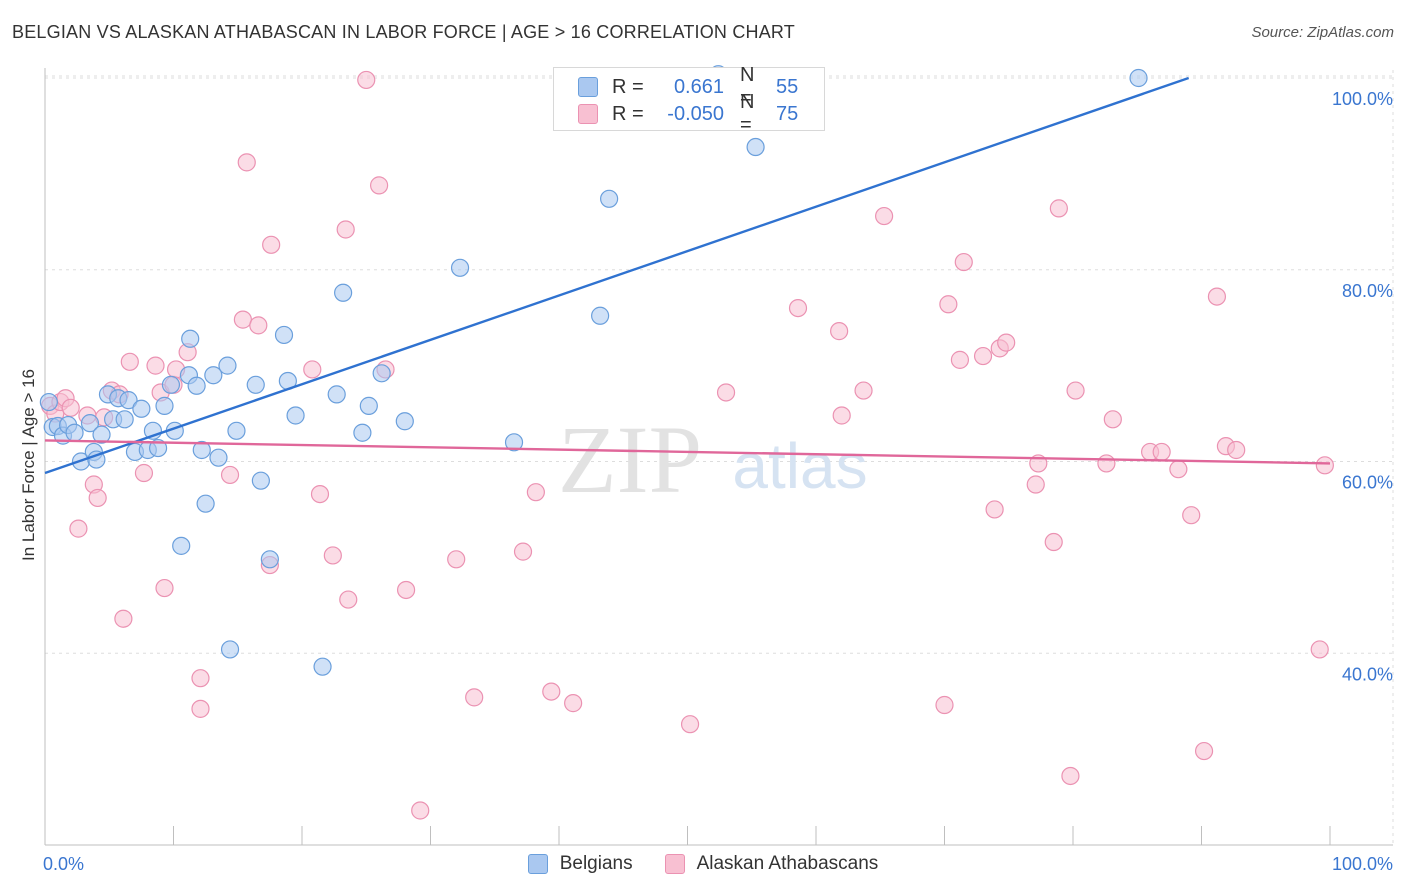 The image size is (1406, 892). What do you see at coordinates (1367, 291) in the screenshot?
I see `y-tick-label: 80.0%` at bounding box center [1367, 291].